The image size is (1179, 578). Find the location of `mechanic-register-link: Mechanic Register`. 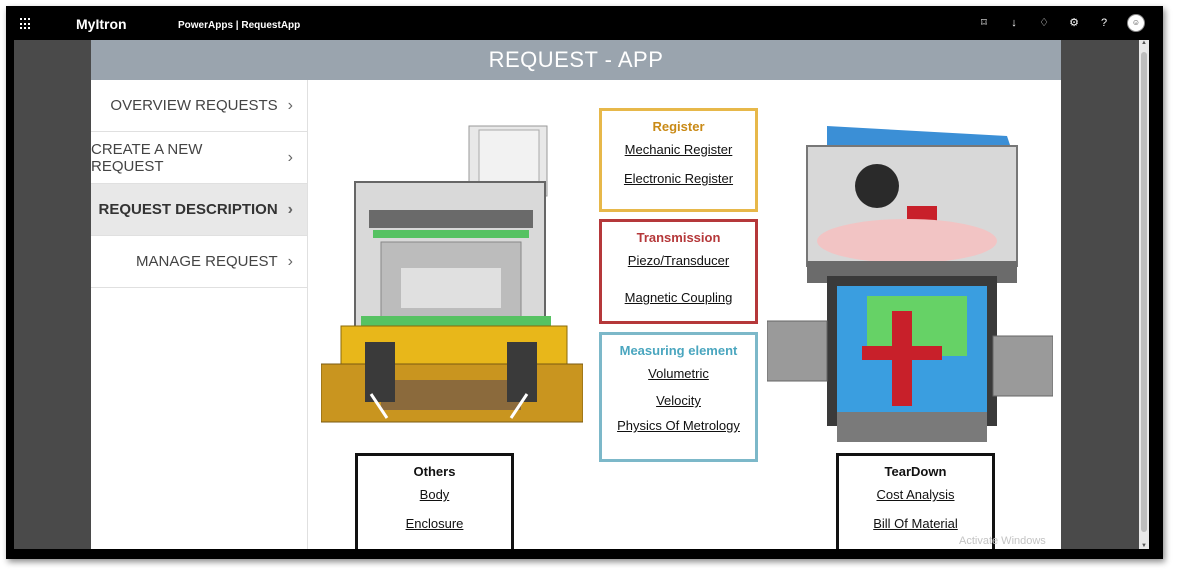

mechanic-register-link: Mechanic Register is located at coordinates (678, 149).